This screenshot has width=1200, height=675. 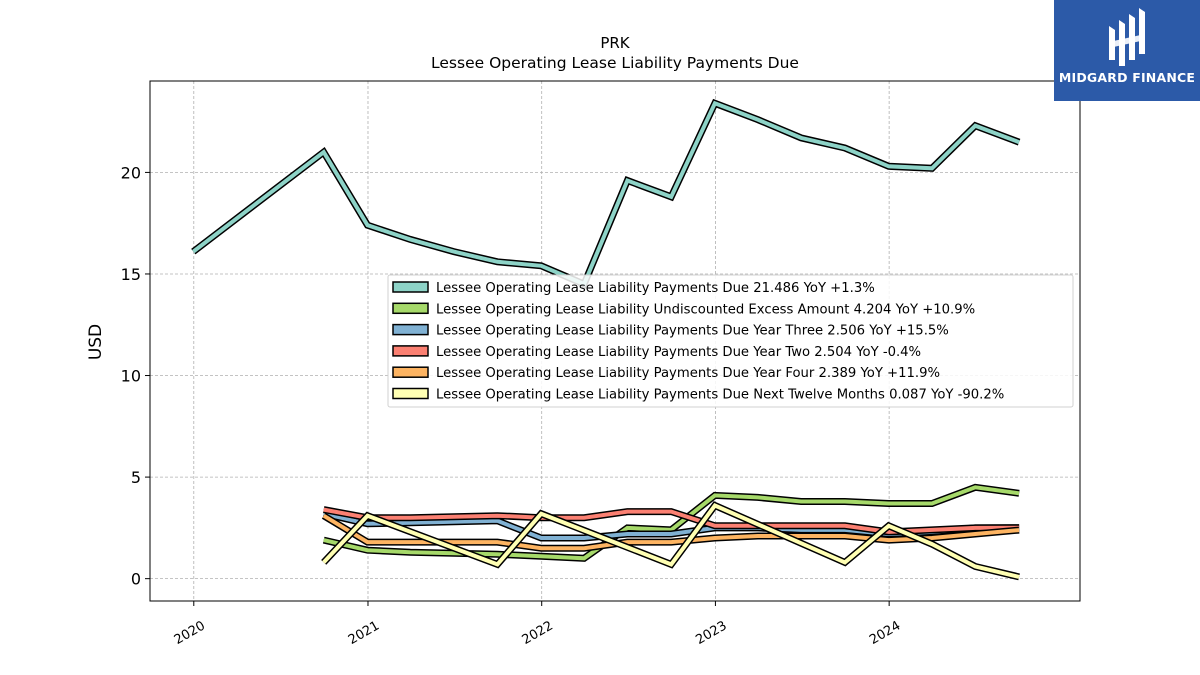 I want to click on x-tick-label: 2022, so click(x=538, y=633).